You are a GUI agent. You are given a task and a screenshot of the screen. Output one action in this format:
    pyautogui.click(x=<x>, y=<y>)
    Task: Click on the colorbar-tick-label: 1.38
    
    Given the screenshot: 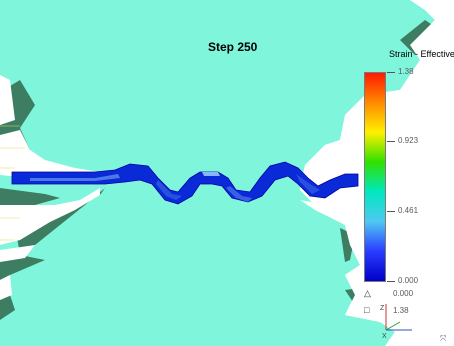 What is the action you would take?
    pyautogui.click(x=406, y=71)
    